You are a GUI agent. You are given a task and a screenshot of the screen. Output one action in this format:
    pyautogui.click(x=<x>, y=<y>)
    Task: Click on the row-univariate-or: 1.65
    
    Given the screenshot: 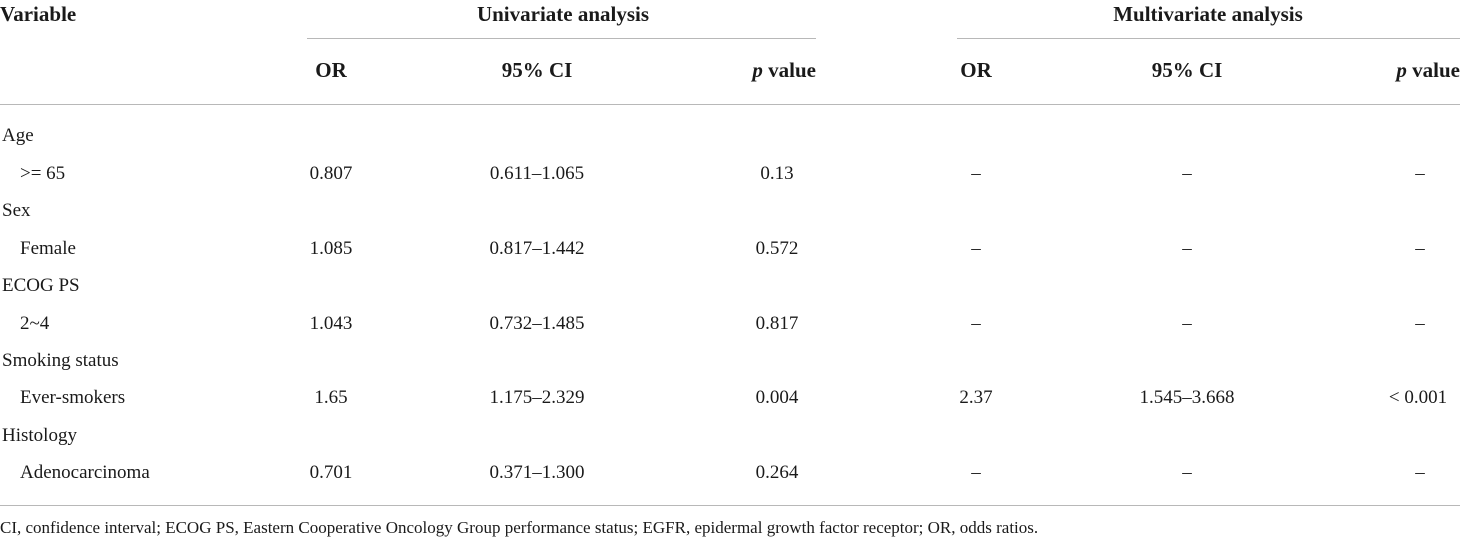 What is the action you would take?
    pyautogui.click(x=331, y=397)
    